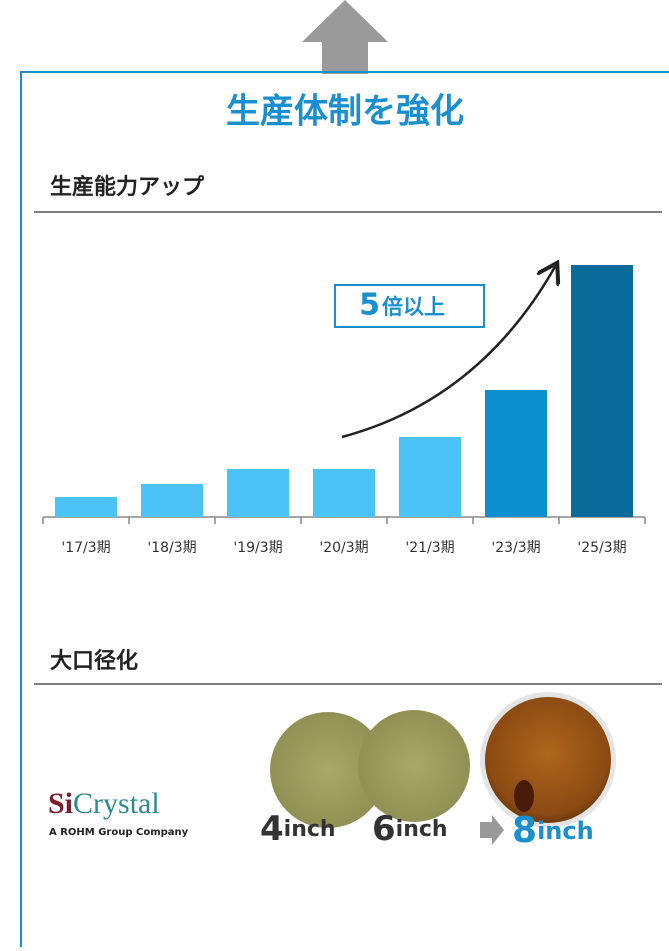 This screenshot has width=669, height=951. What do you see at coordinates (171, 548) in the screenshot?
I see `x-tick-label: '18/3期` at bounding box center [171, 548].